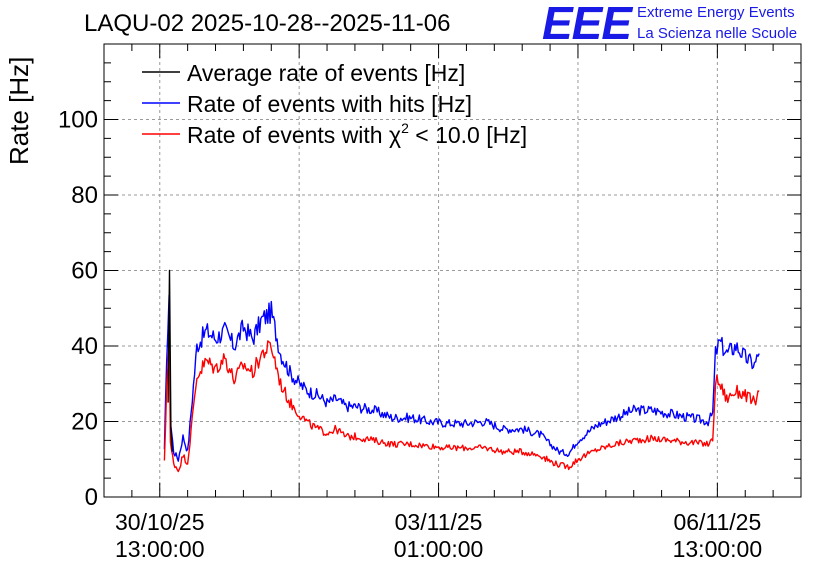  Describe the element at coordinates (267, 23) in the screenshot. I see `chart-title: LAQU-02 2025-10-28--2025-11-06` at that location.